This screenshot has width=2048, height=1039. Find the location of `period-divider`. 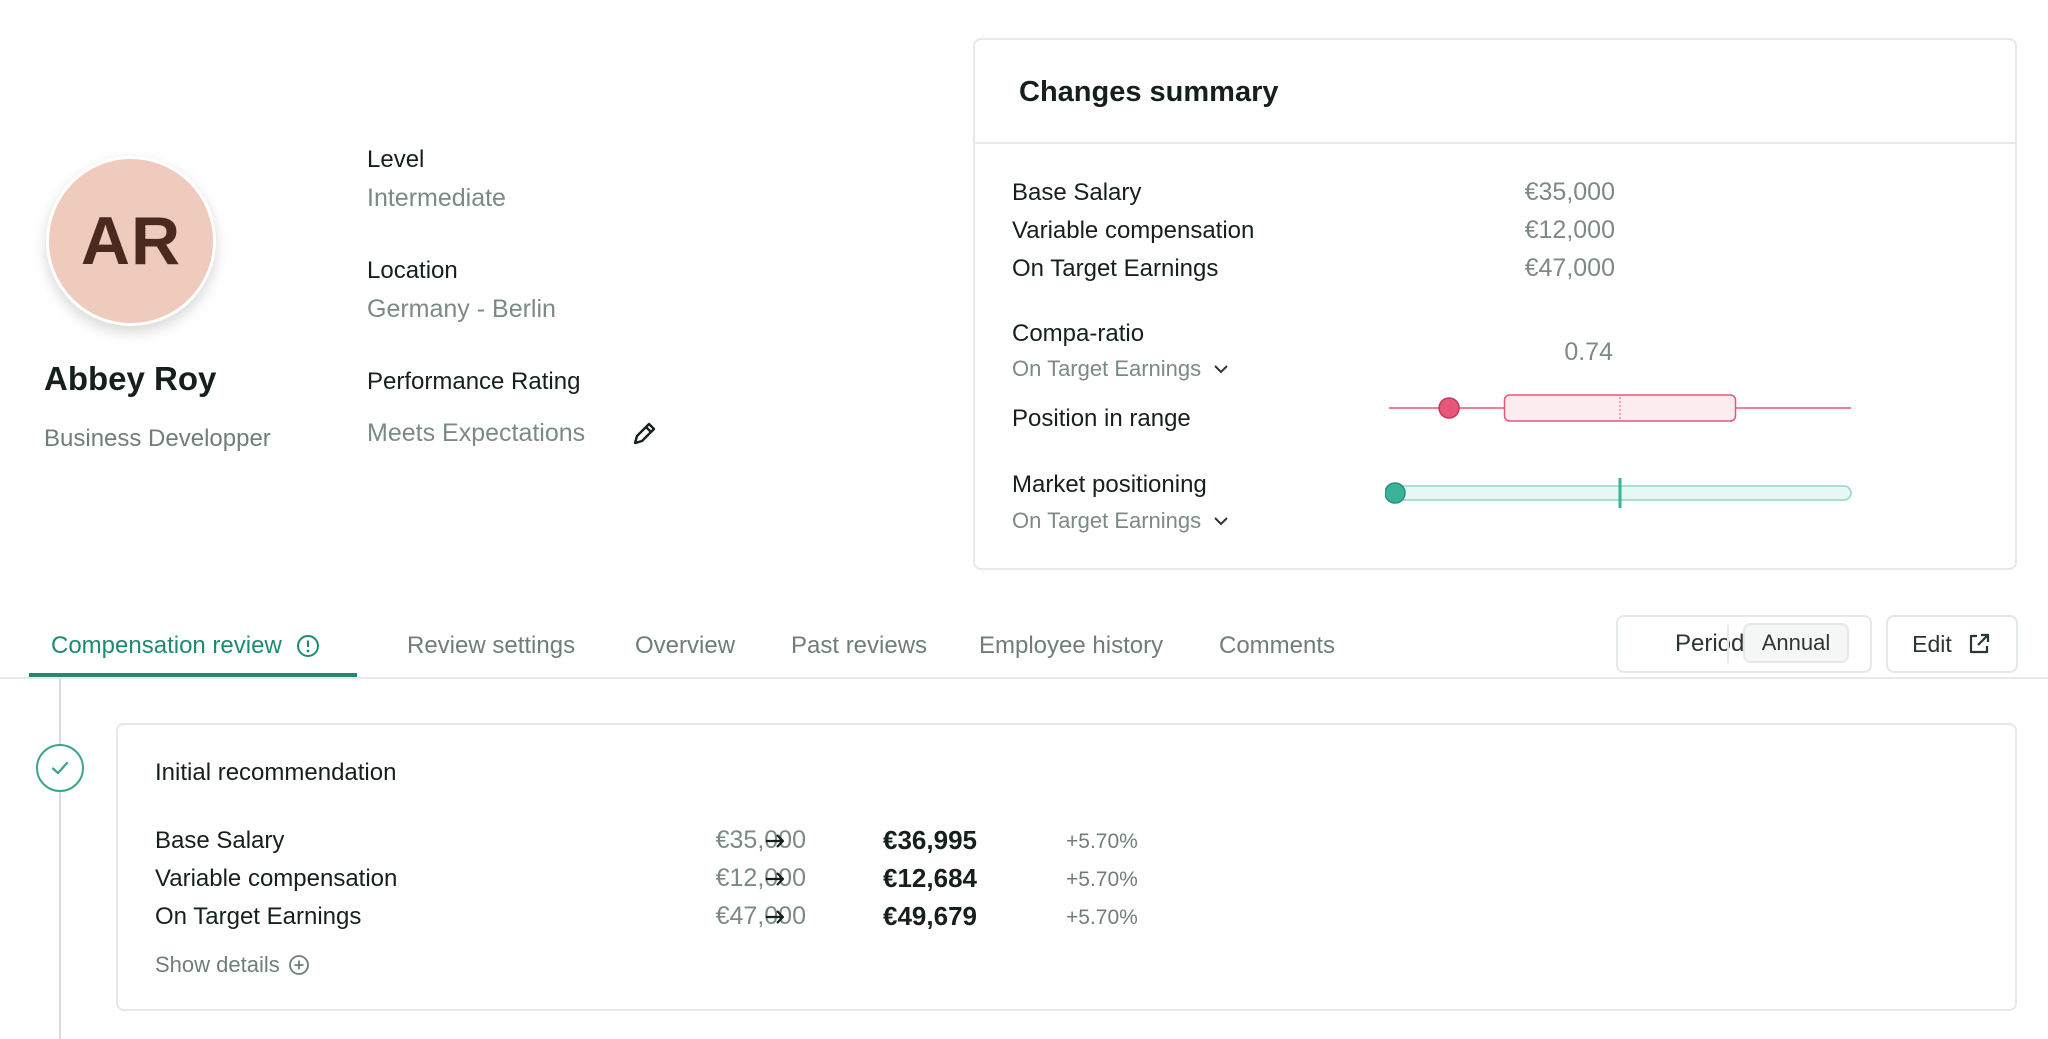

period-divider is located at coordinates (1728, 644).